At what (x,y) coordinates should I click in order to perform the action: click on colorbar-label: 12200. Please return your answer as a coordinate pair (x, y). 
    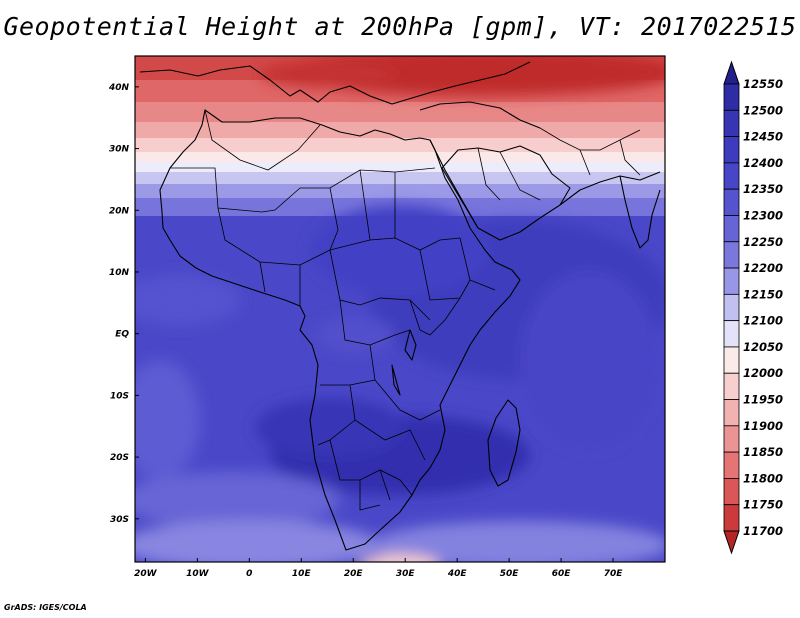
    Looking at the image, I should click on (763, 268).